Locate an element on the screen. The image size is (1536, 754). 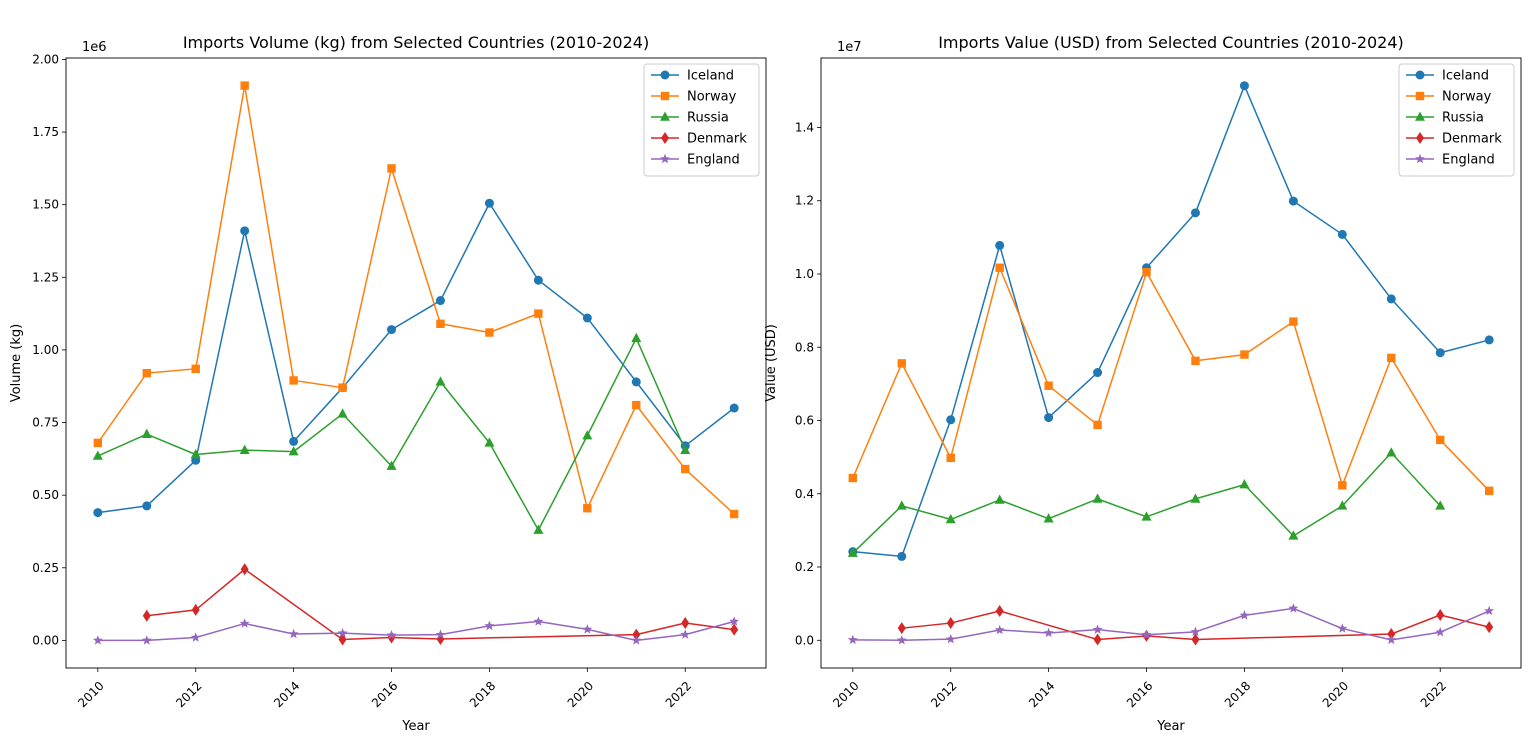
x-tick-label: 2016 is located at coordinates (1139, 694).